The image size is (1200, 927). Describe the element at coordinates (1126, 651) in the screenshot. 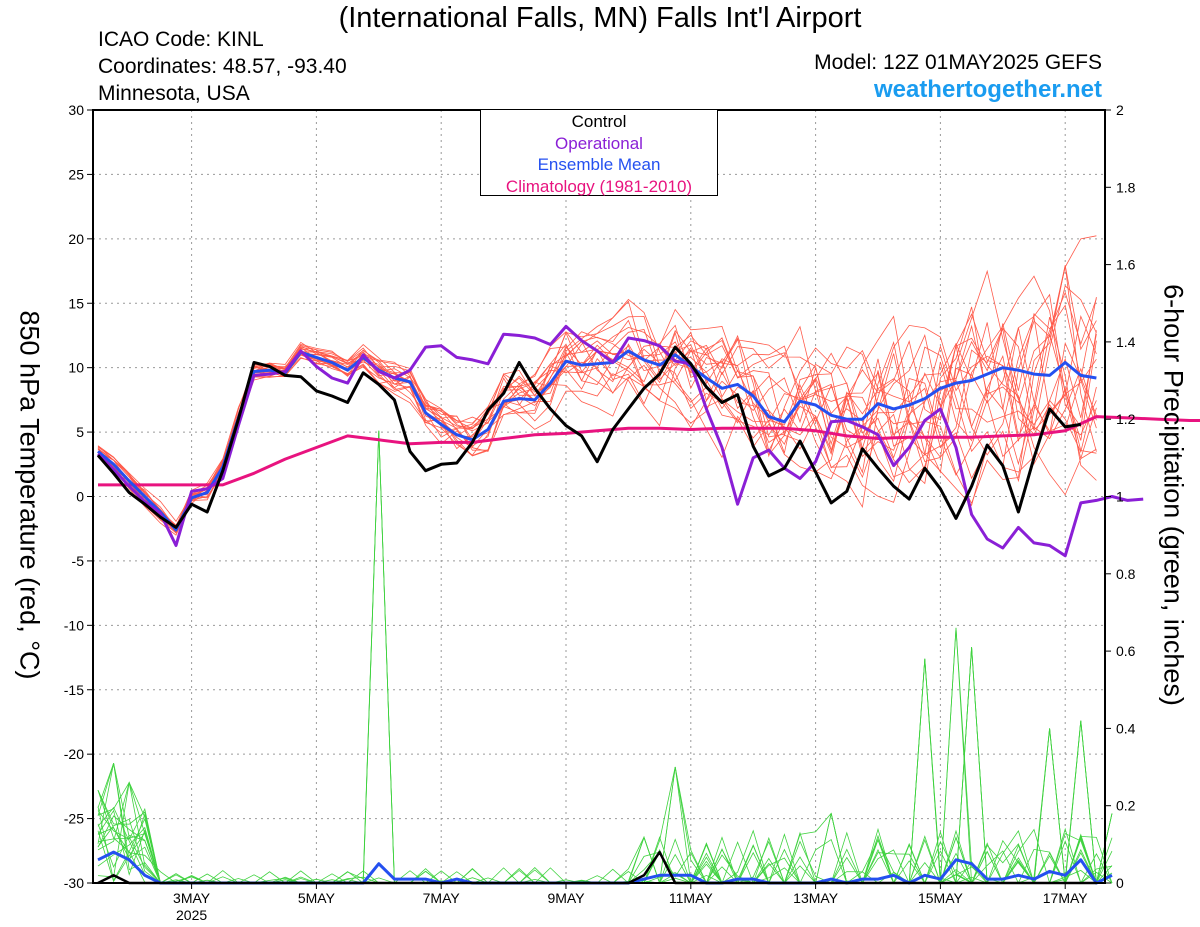

I see `y-tick-label-right: 0.6` at that location.